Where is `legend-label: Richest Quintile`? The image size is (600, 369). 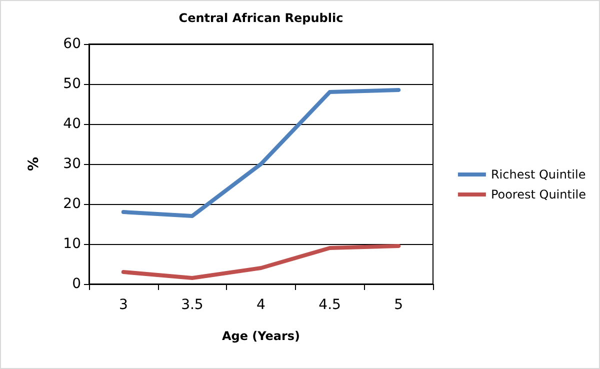 legend-label: Richest Quintile is located at coordinates (538, 175).